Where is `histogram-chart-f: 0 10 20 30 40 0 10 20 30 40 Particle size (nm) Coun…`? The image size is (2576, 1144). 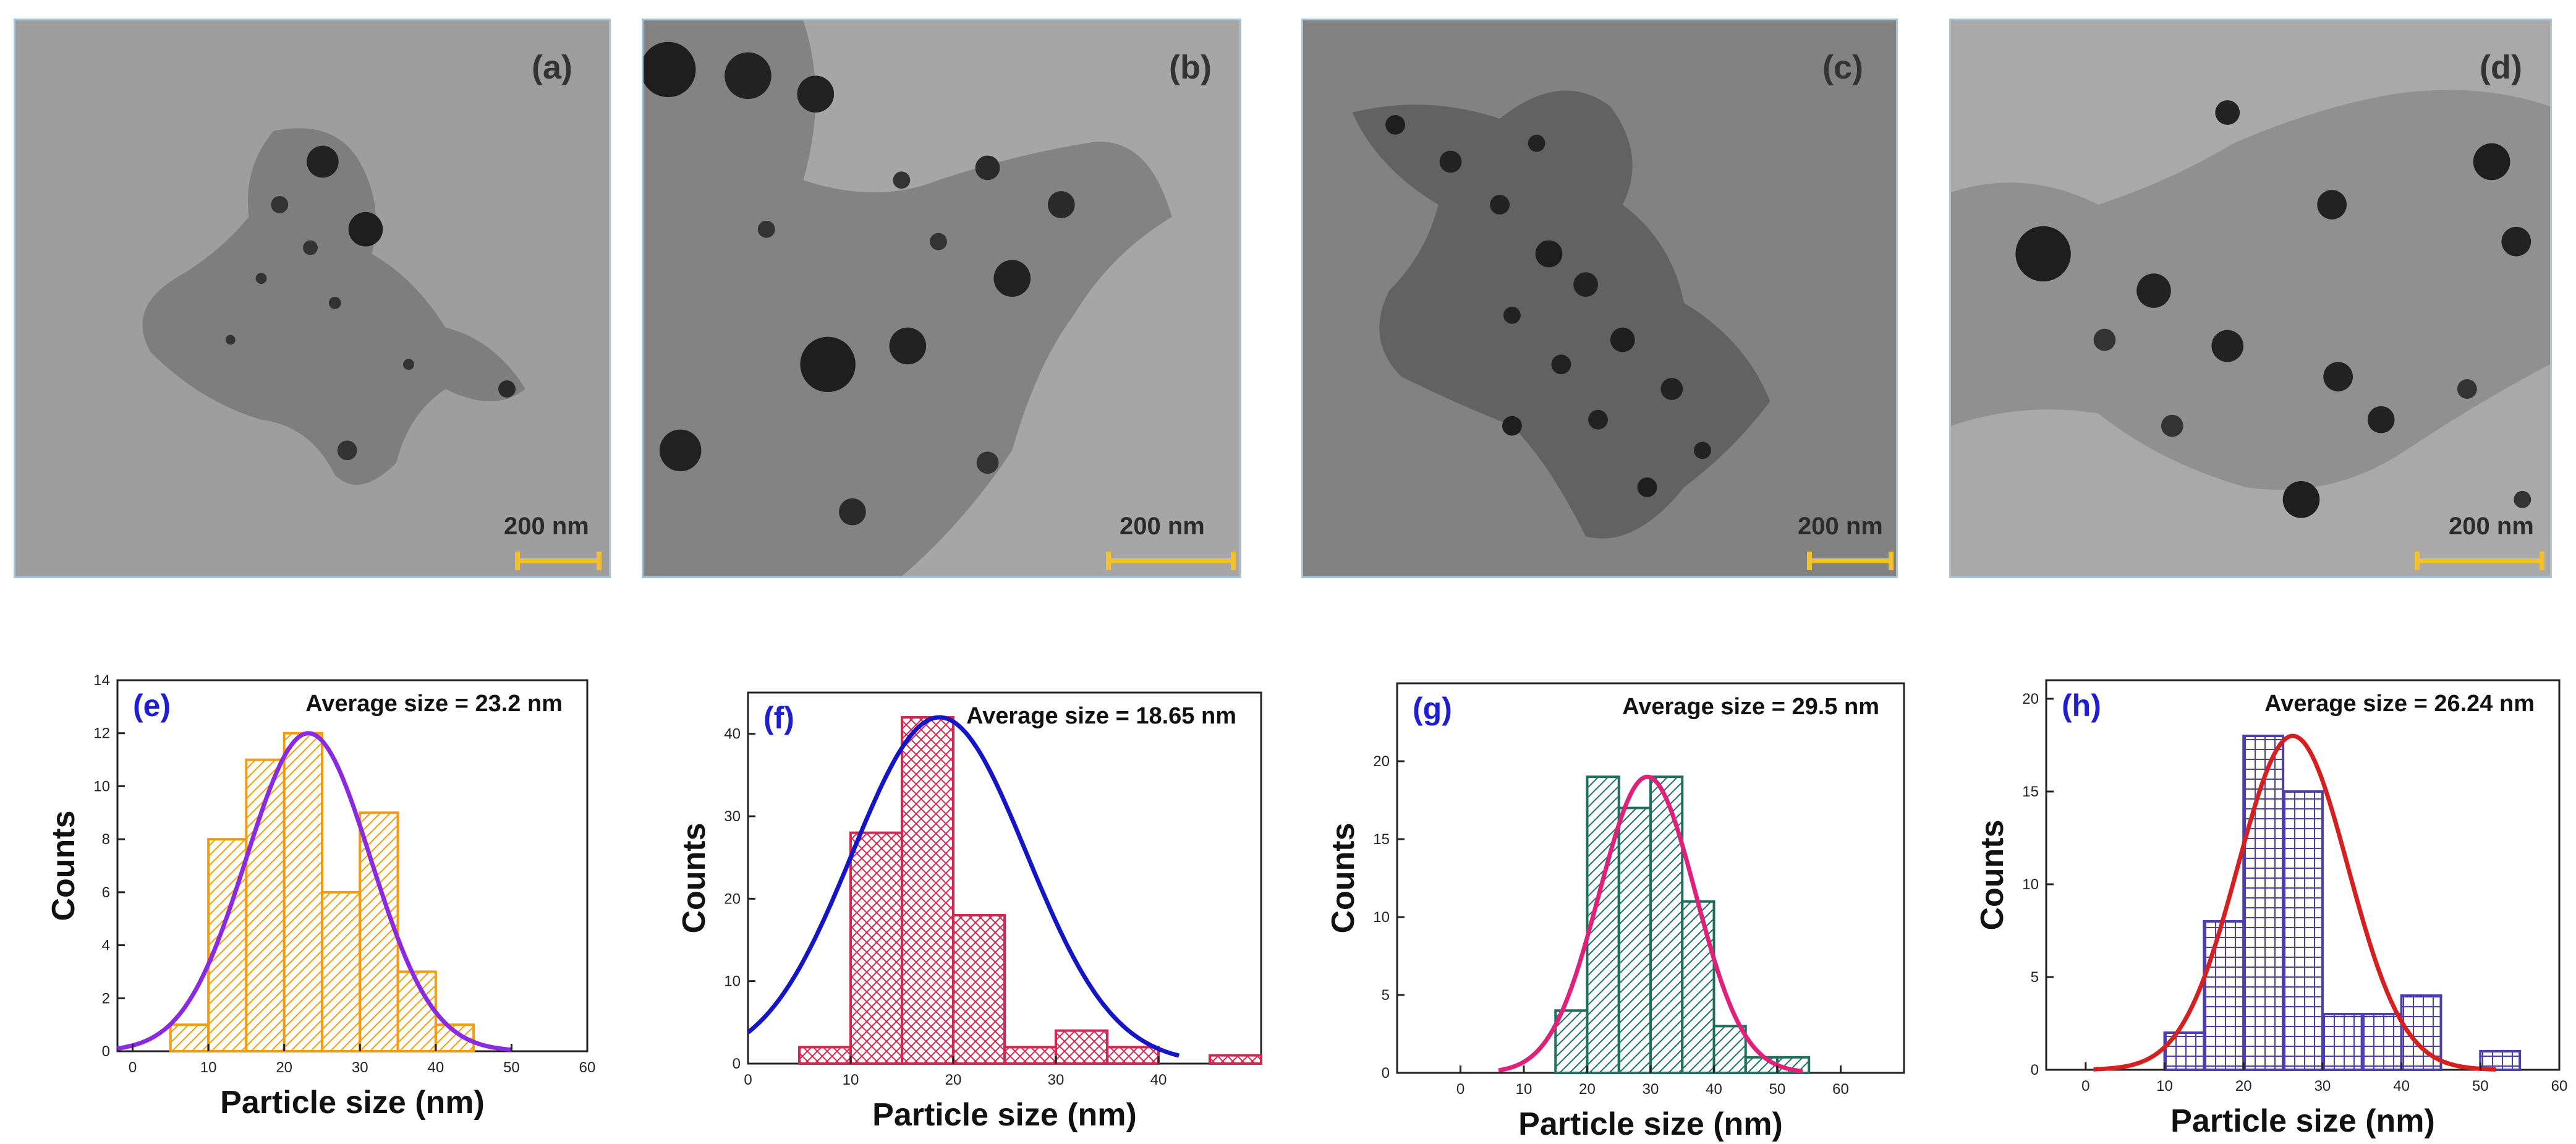 histogram-chart-f: 0 10 20 30 40 0 10 20 30 40 Particle size (nm) Coun… is located at coordinates (969, 912).